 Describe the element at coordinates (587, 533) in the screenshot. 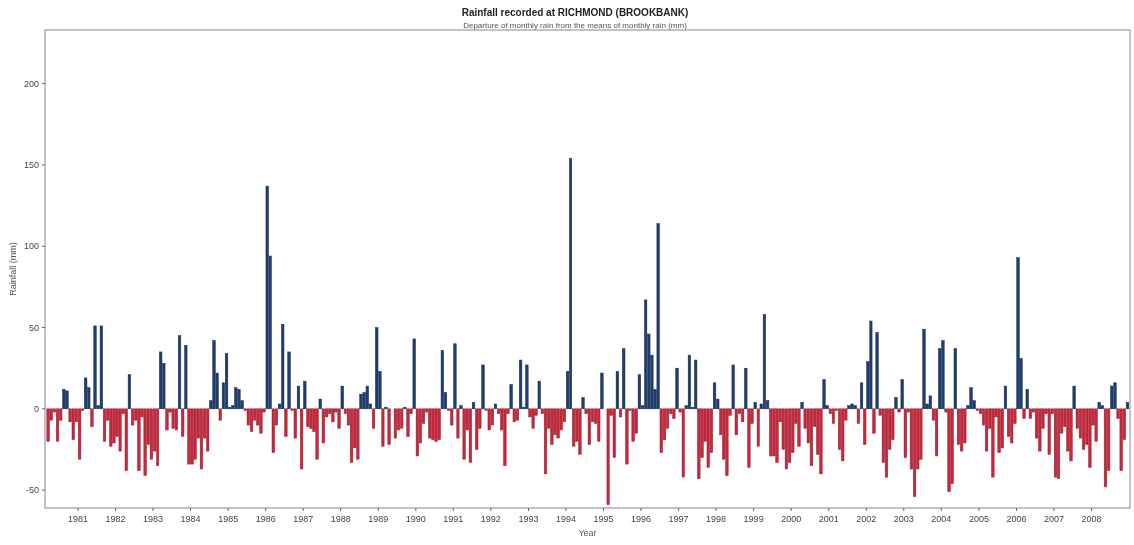

I see `x-axis-title: Year` at that location.